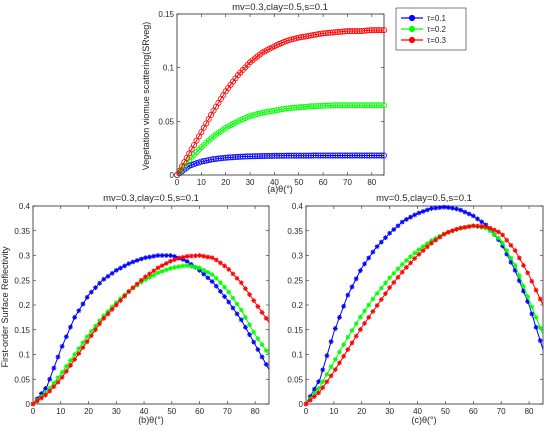  What do you see at coordinates (389, 411) in the screenshot?
I see `chart-c-xtick-label: 30` at bounding box center [389, 411].